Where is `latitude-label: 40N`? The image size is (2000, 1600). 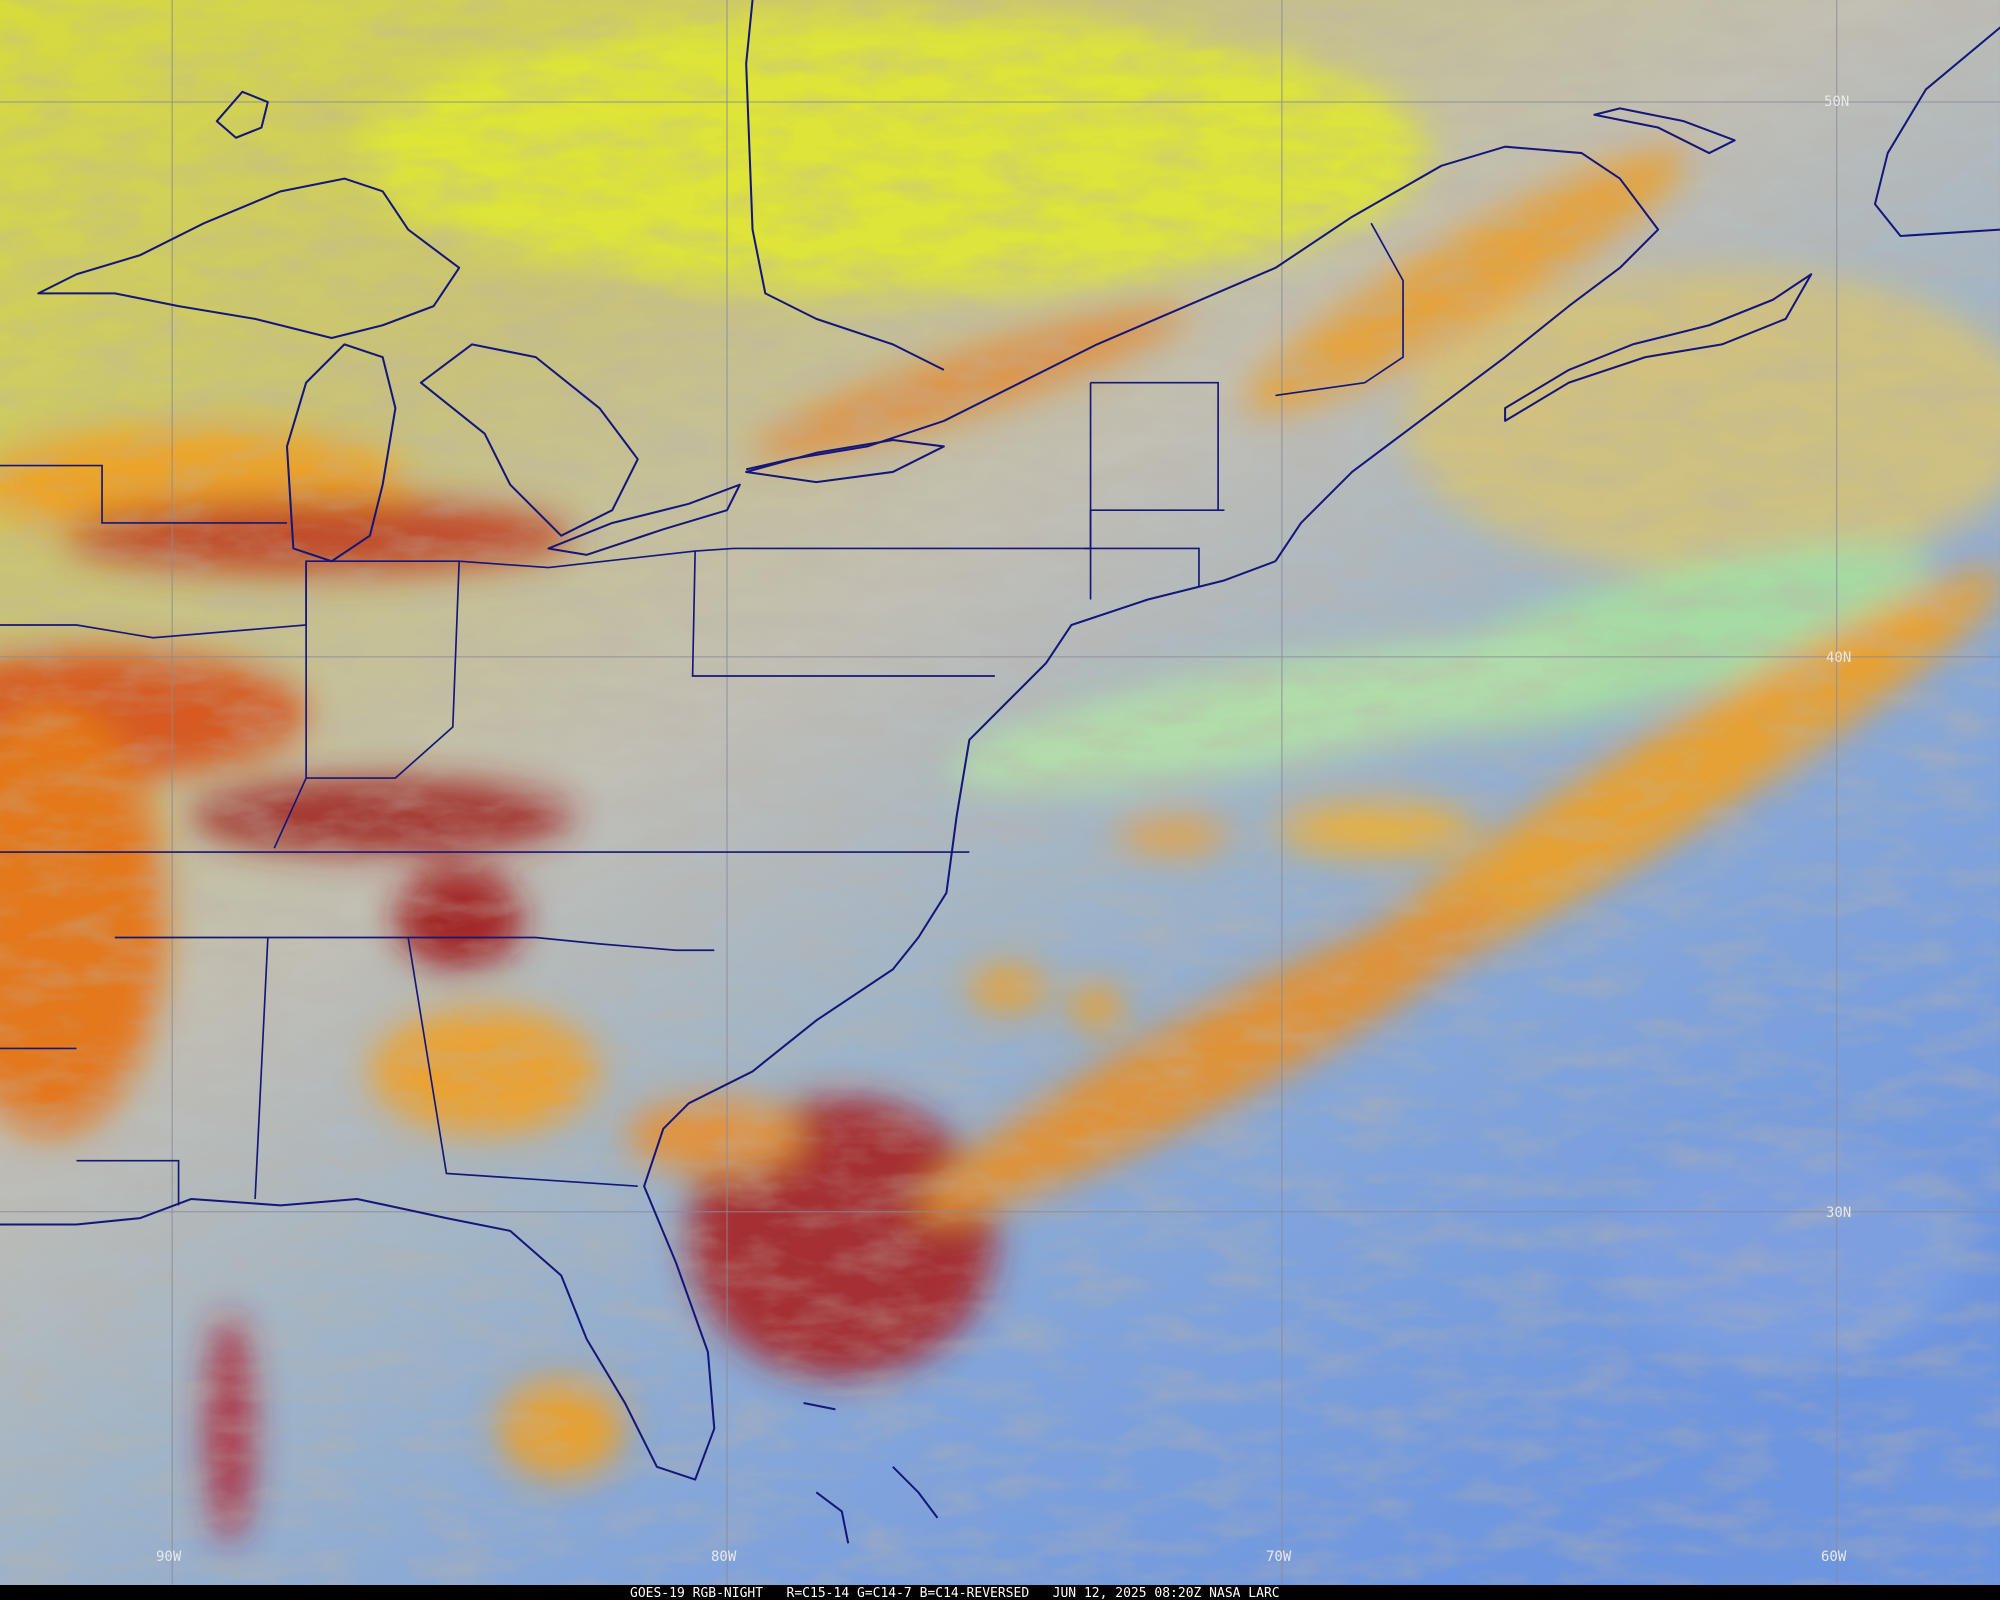
latitude-label: 40N is located at coordinates (1838, 658).